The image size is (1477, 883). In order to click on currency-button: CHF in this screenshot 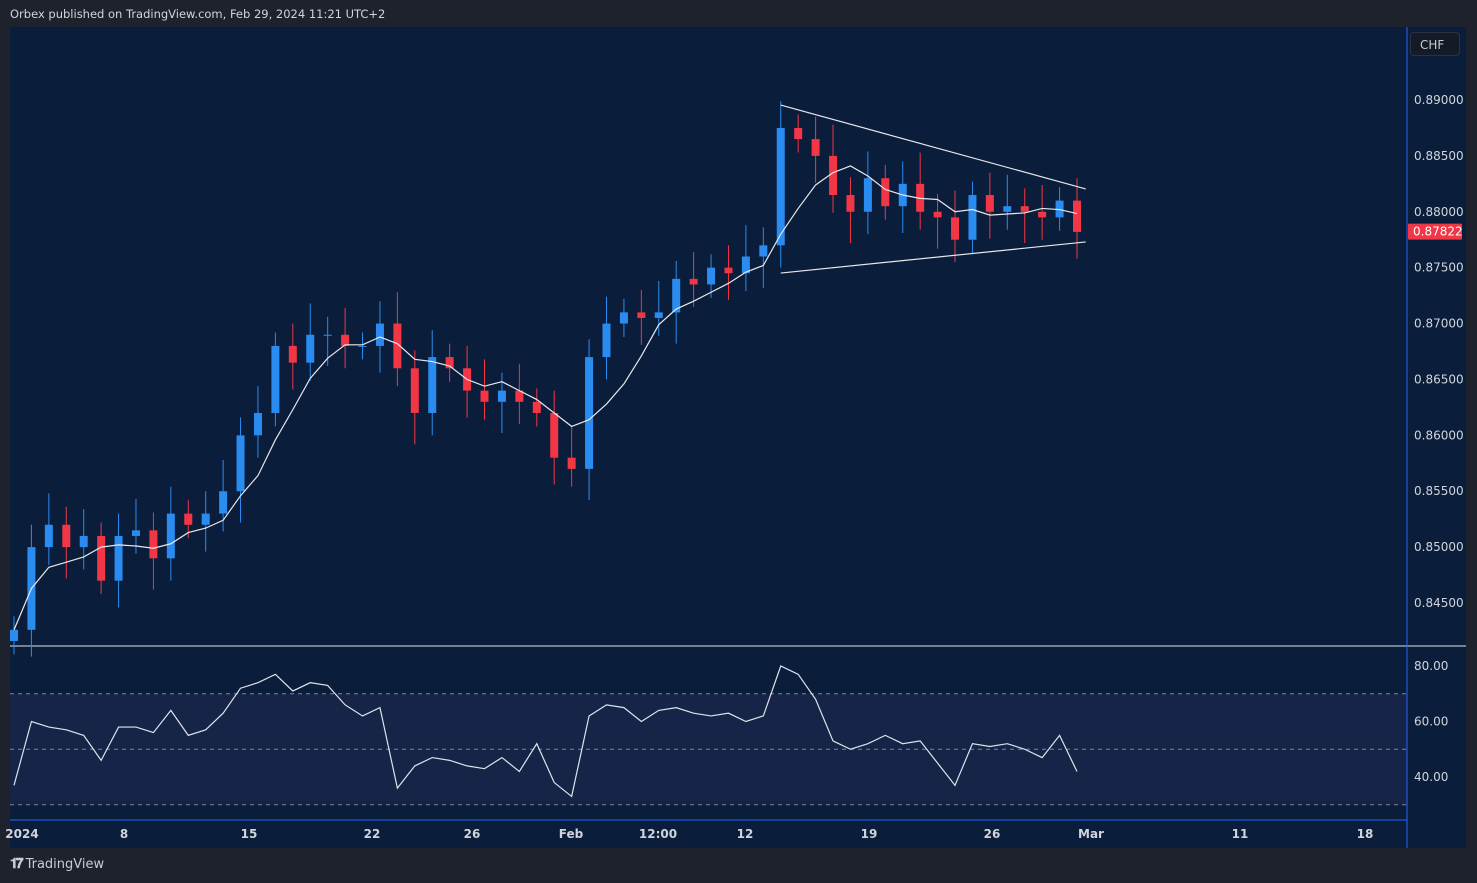, I will do `click(1435, 44)`.